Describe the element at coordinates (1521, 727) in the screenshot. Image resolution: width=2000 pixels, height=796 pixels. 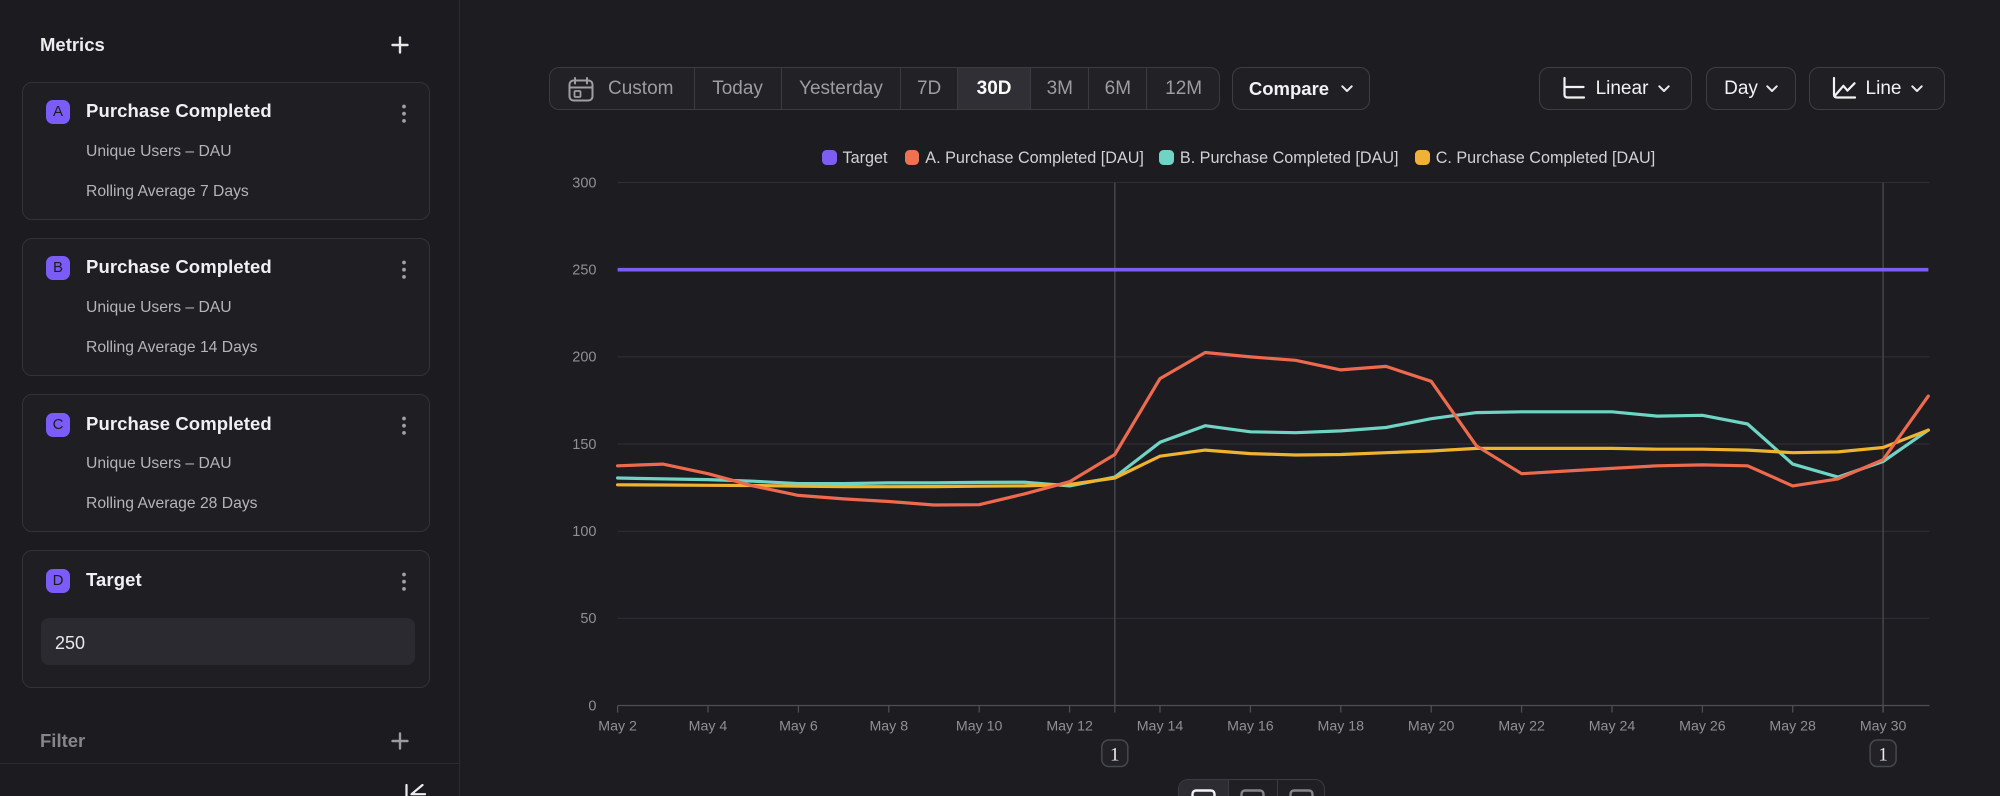
I see `svg-text: May 22` at that location.